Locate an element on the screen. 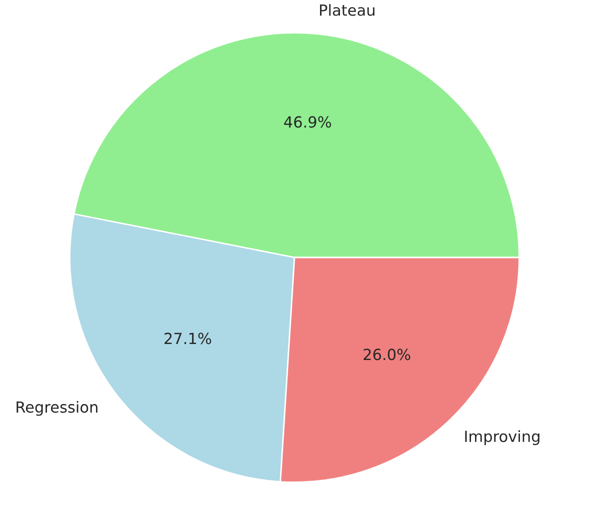 Image resolution: width=589 pixels, height=515 pixels. slice-label: Improving is located at coordinates (502, 438).